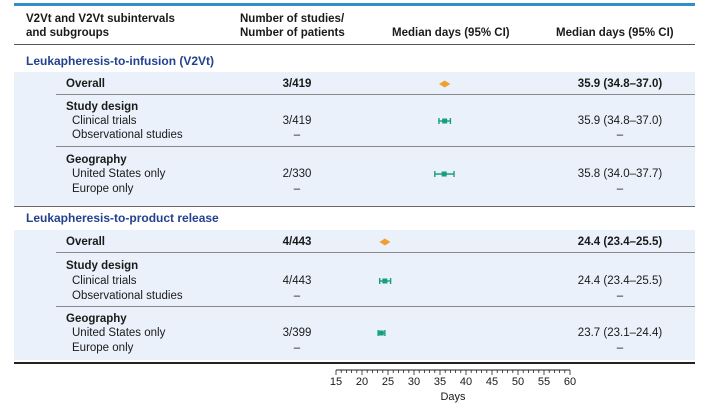 Image resolution: width=709 pixels, height=404 pixels. Describe the element at coordinates (292, 26) in the screenshot. I see `header-col2: Number of studies/ Number of patients` at that location.